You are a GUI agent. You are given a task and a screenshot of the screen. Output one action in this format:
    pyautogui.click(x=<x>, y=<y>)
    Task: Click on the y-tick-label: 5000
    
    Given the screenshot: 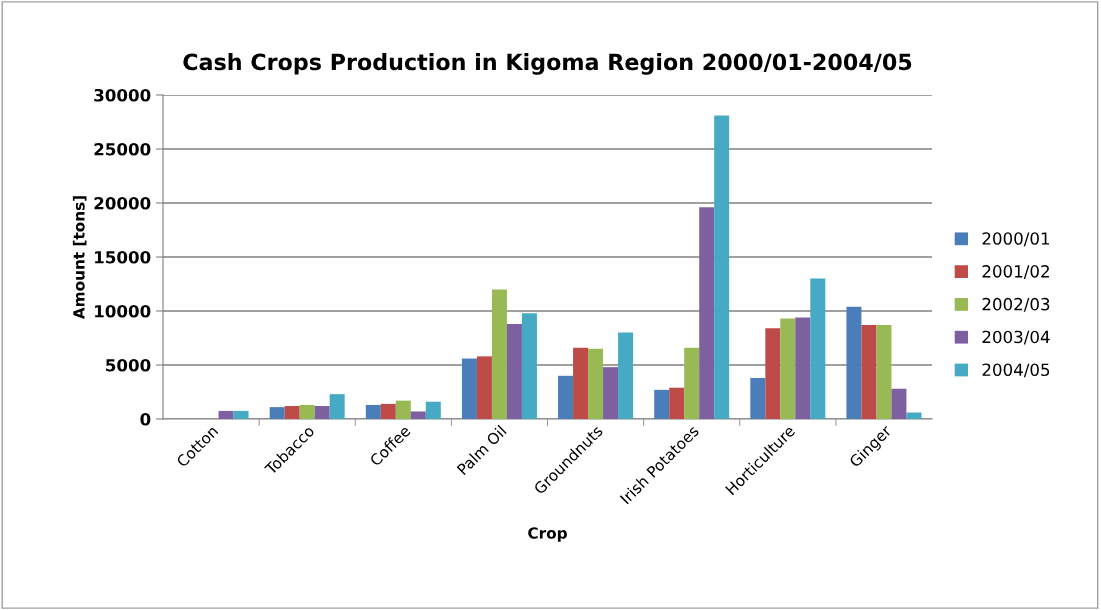 What is the action you would take?
    pyautogui.click(x=128, y=365)
    